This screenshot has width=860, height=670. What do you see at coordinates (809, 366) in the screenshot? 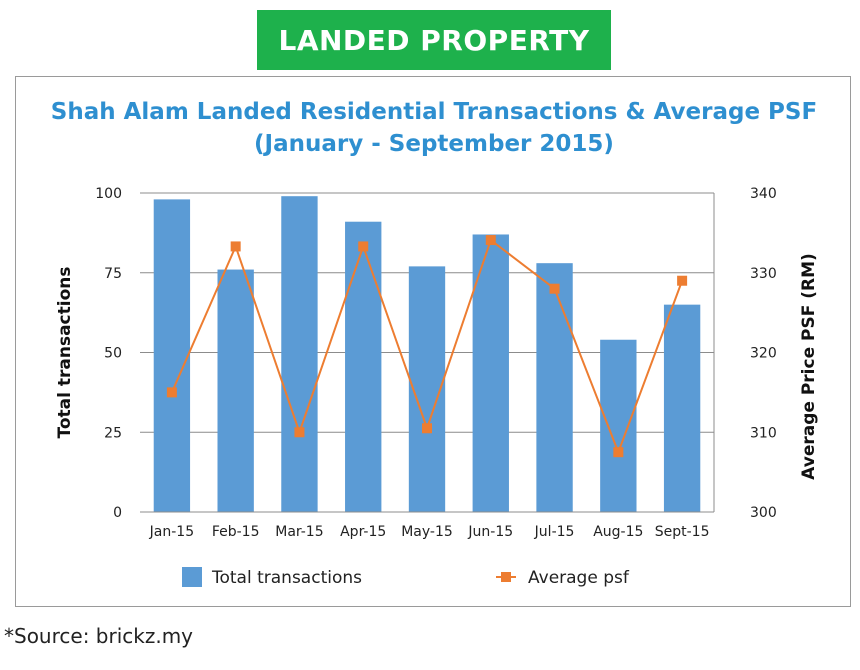
I see `y-right-axis-label: Average Price PSF (RM)` at bounding box center [809, 366].